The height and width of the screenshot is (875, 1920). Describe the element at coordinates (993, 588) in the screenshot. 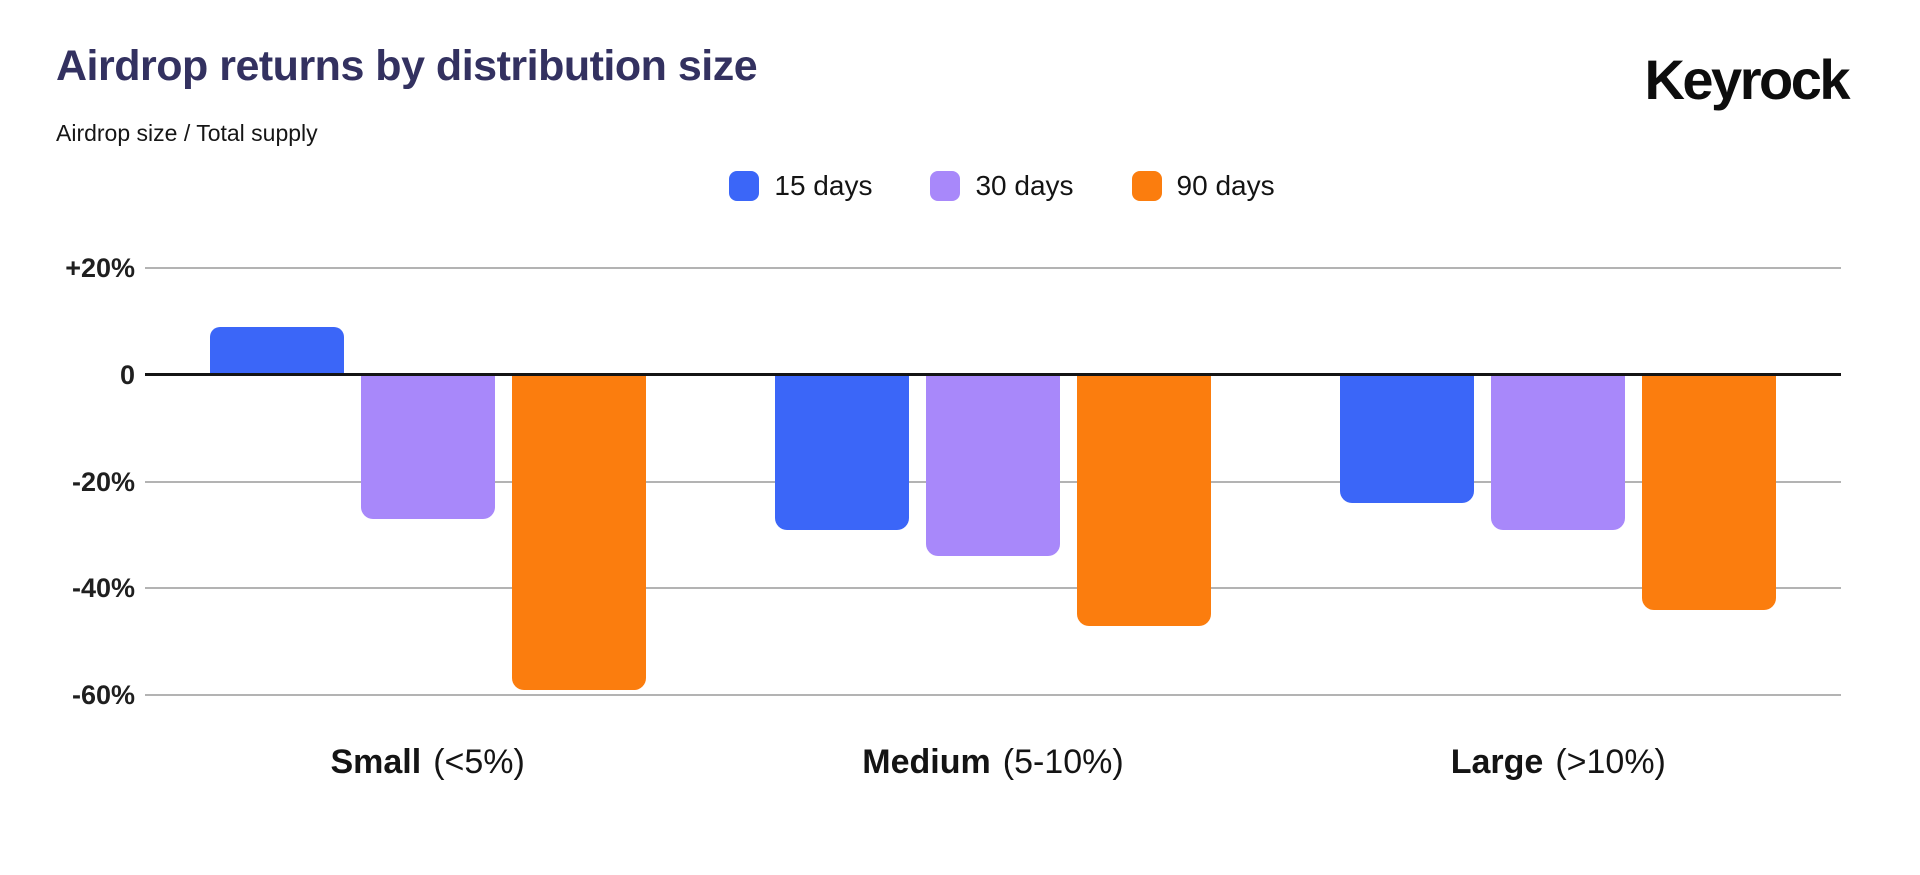

I see `gridline--40%` at that location.